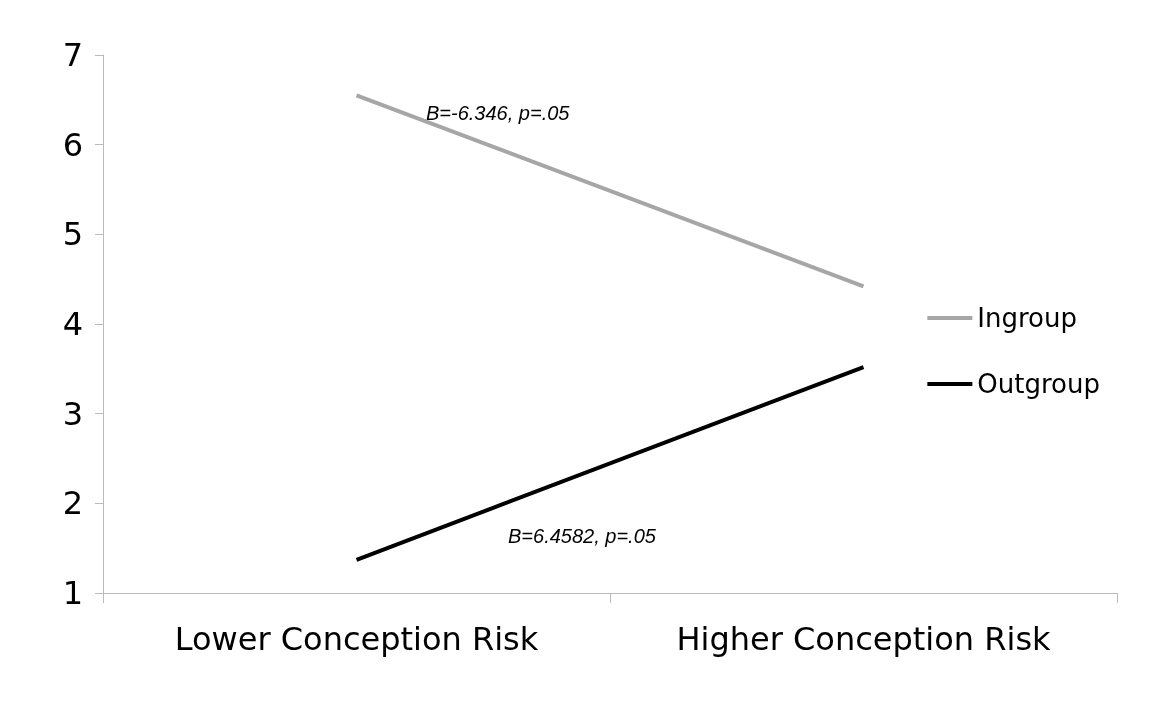  I want to click on y-tick-label: 3, so click(72, 413).